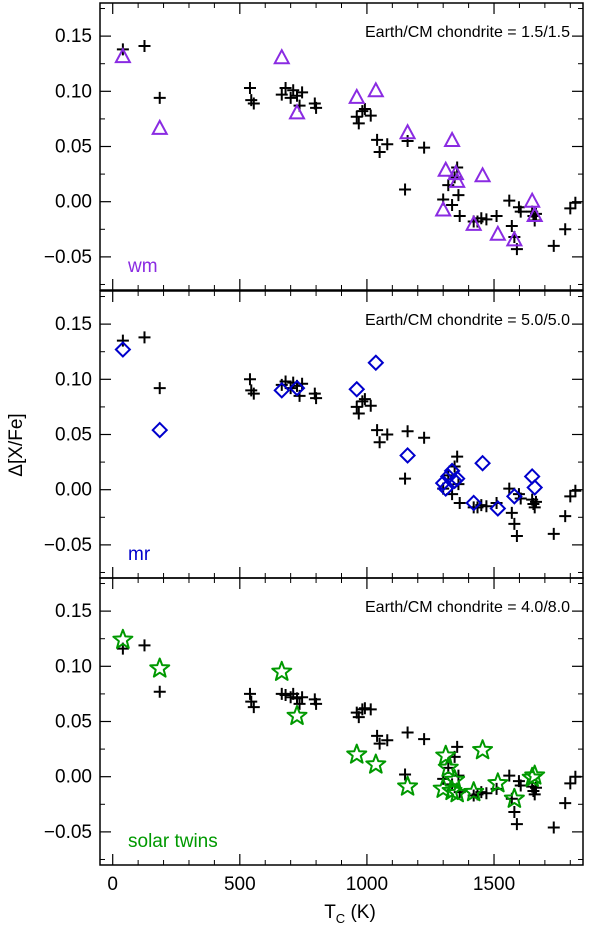  What do you see at coordinates (73, 666) in the screenshot?
I see `y-tick-label: 0.10` at bounding box center [73, 666].